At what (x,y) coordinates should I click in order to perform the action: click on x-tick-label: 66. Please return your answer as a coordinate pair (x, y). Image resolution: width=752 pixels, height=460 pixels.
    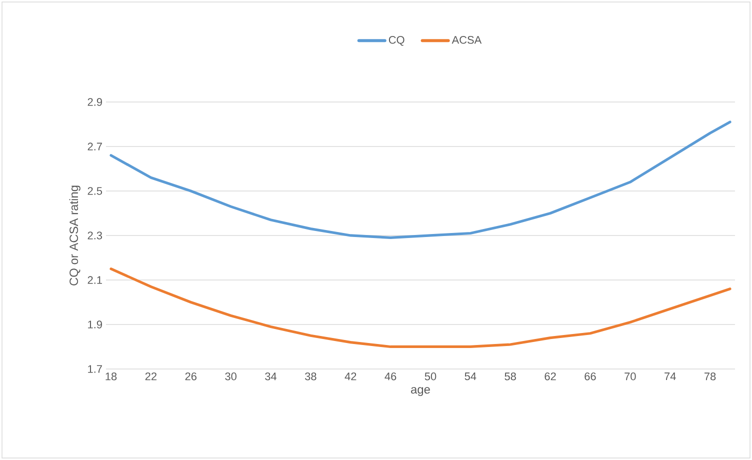
    Looking at the image, I should click on (590, 376).